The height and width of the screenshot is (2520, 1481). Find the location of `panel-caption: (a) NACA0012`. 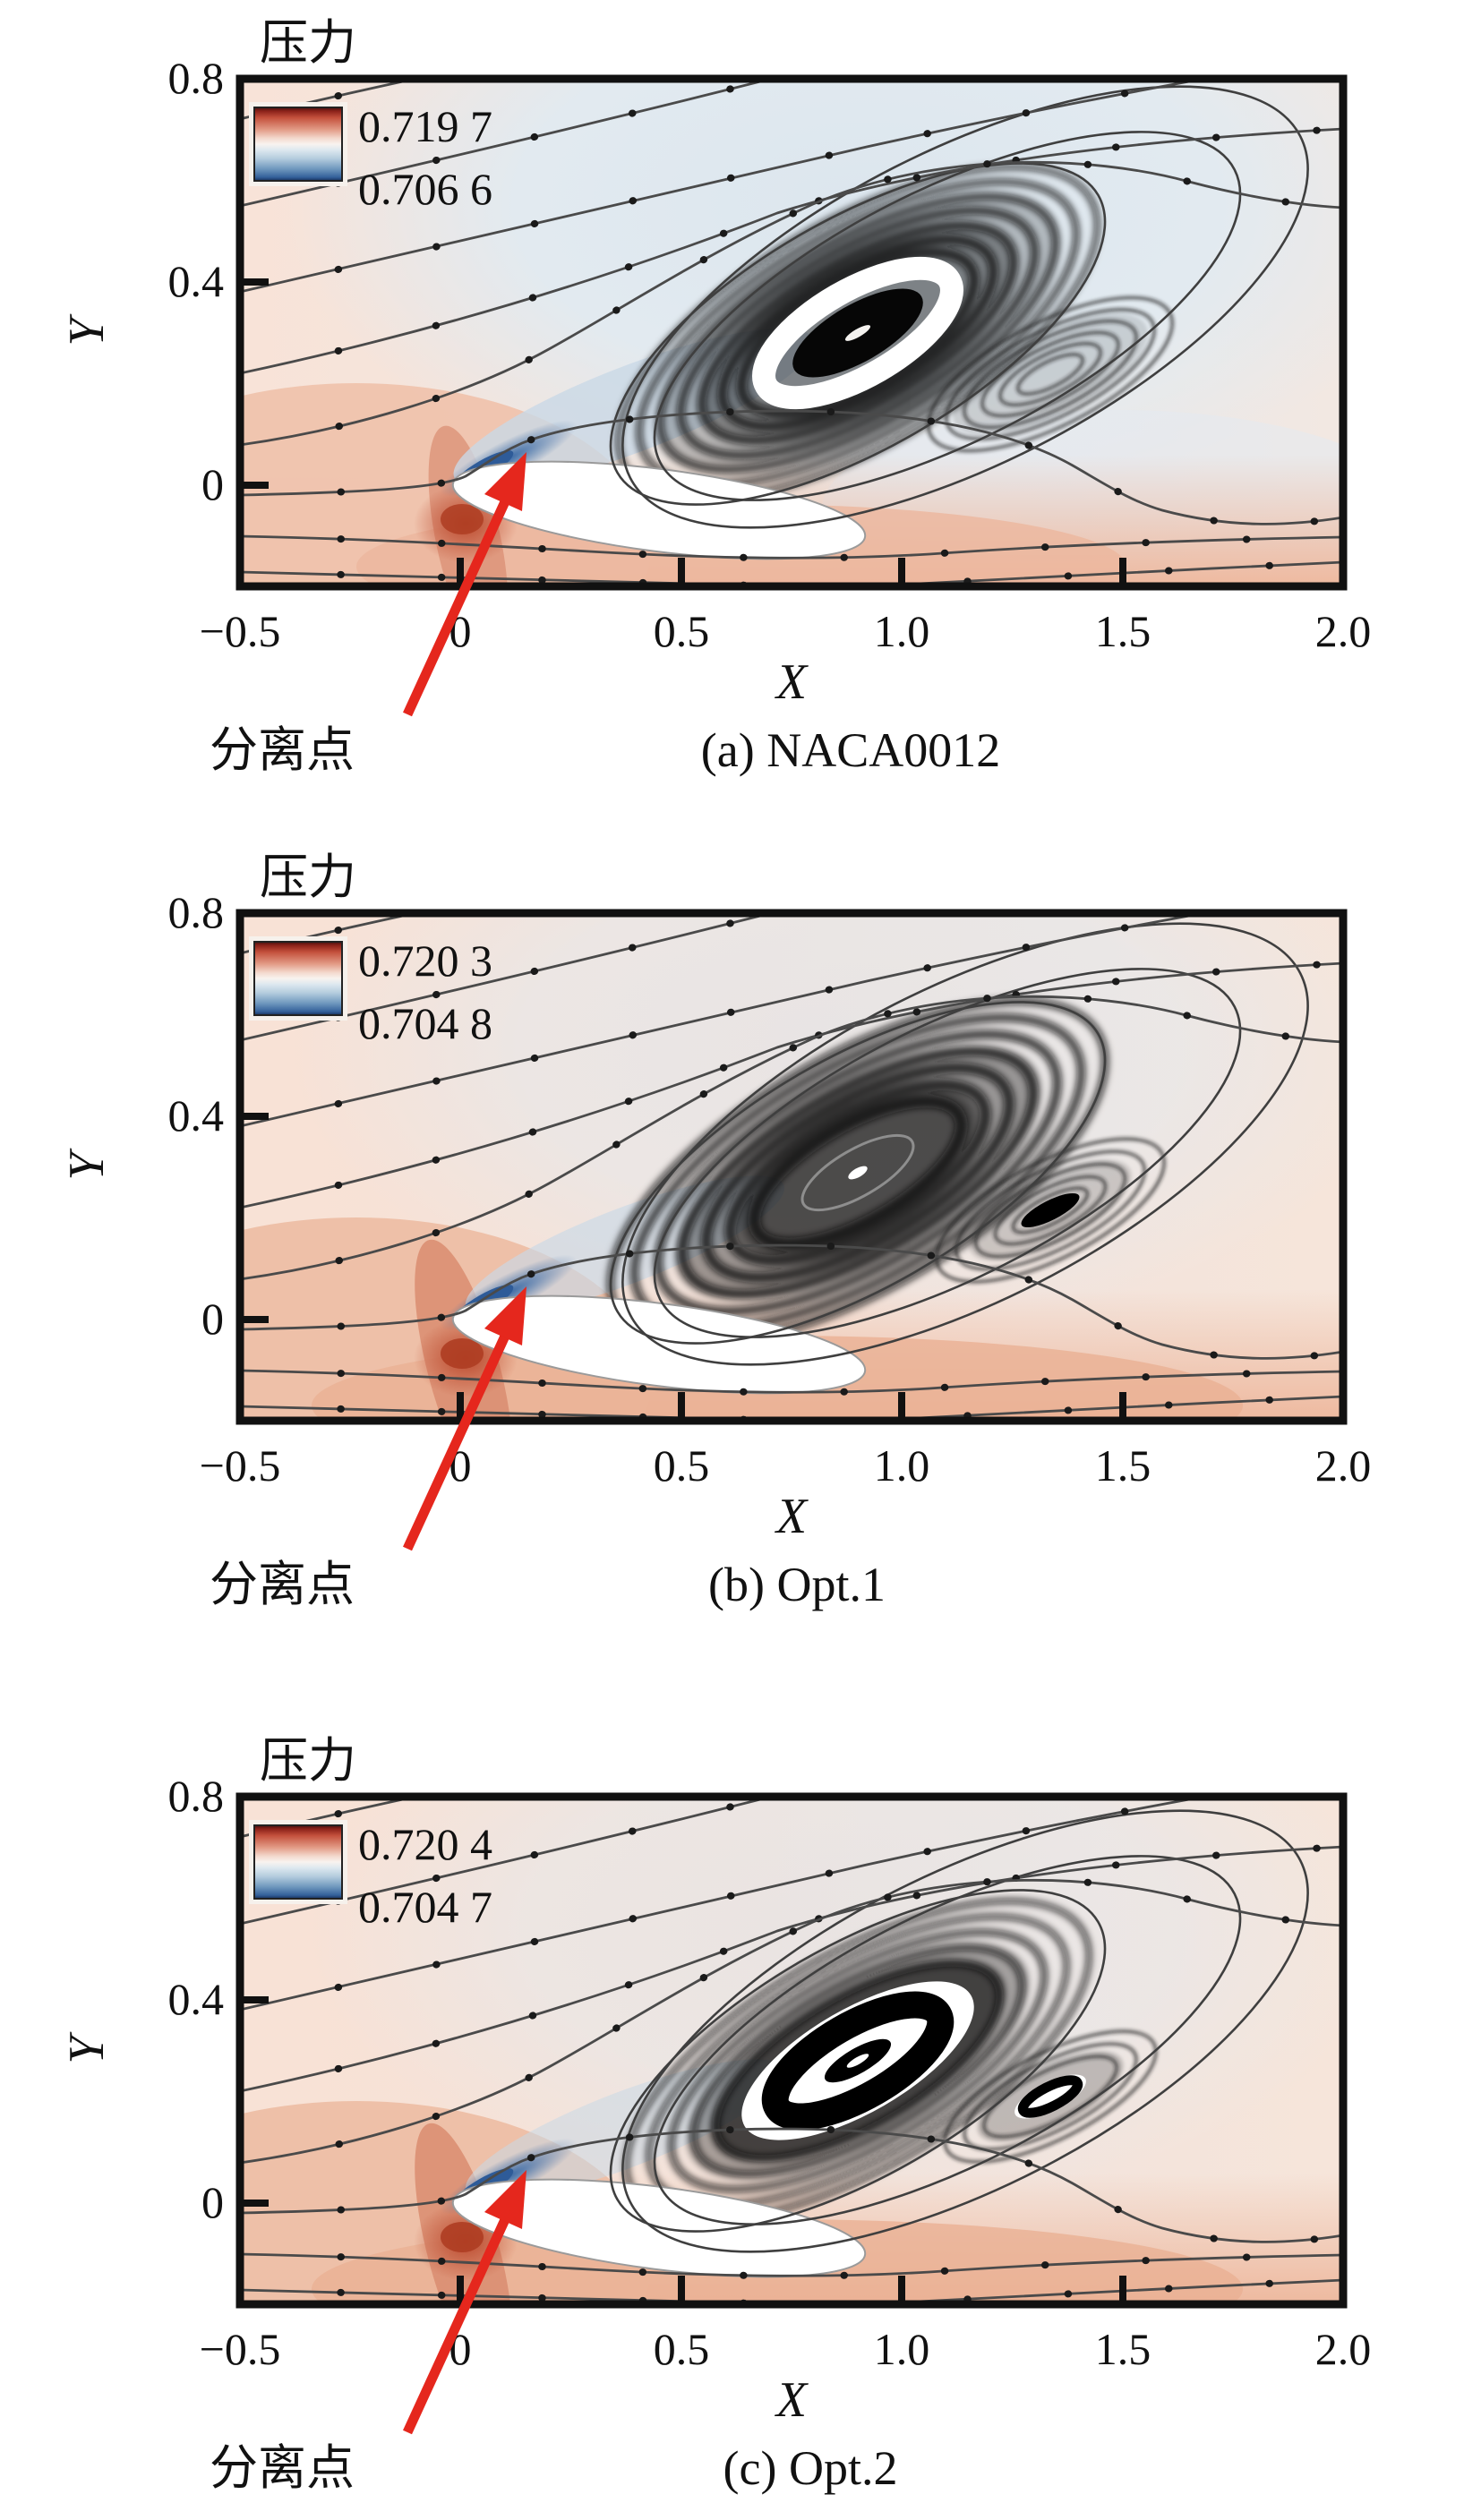

panel-caption: (a) NACA0012 is located at coordinates (850, 750).